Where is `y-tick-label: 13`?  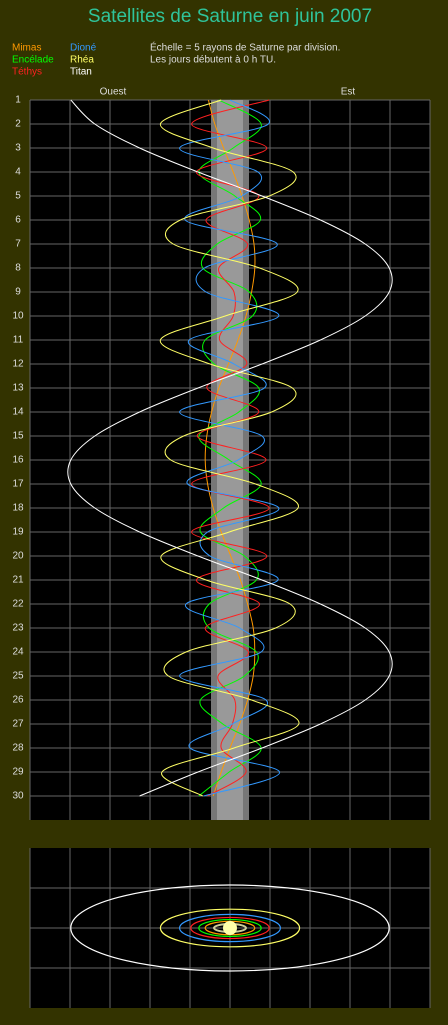
y-tick-label: 13 is located at coordinates (18, 388).